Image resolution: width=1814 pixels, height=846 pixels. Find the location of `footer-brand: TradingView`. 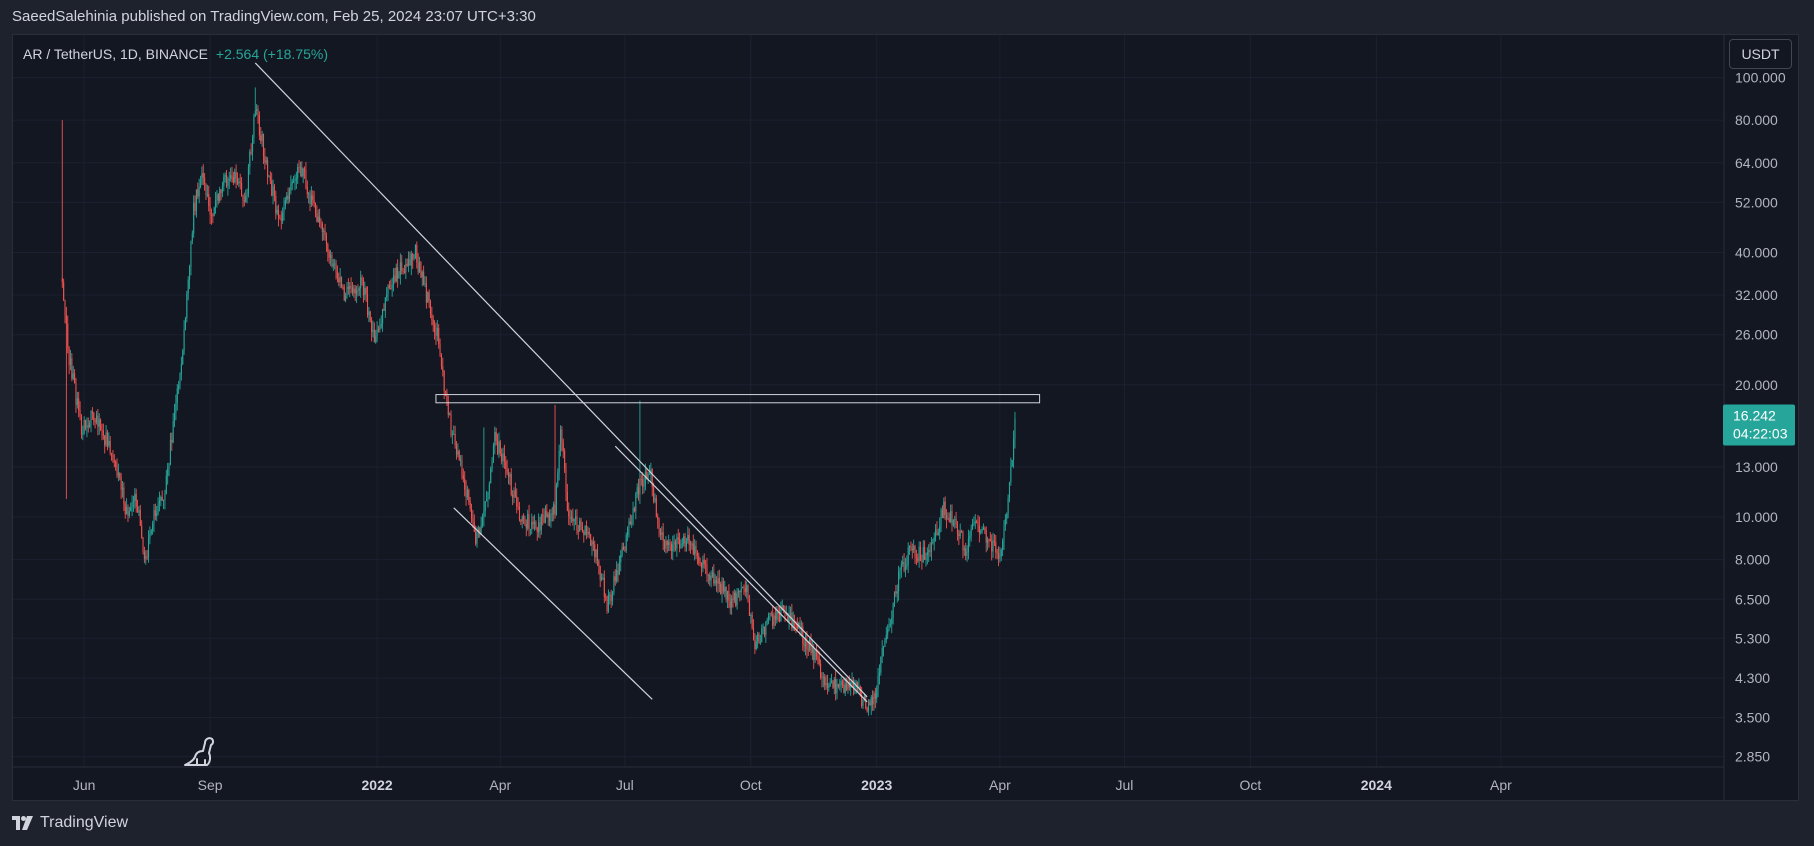

footer-brand: TradingView is located at coordinates (70, 823).